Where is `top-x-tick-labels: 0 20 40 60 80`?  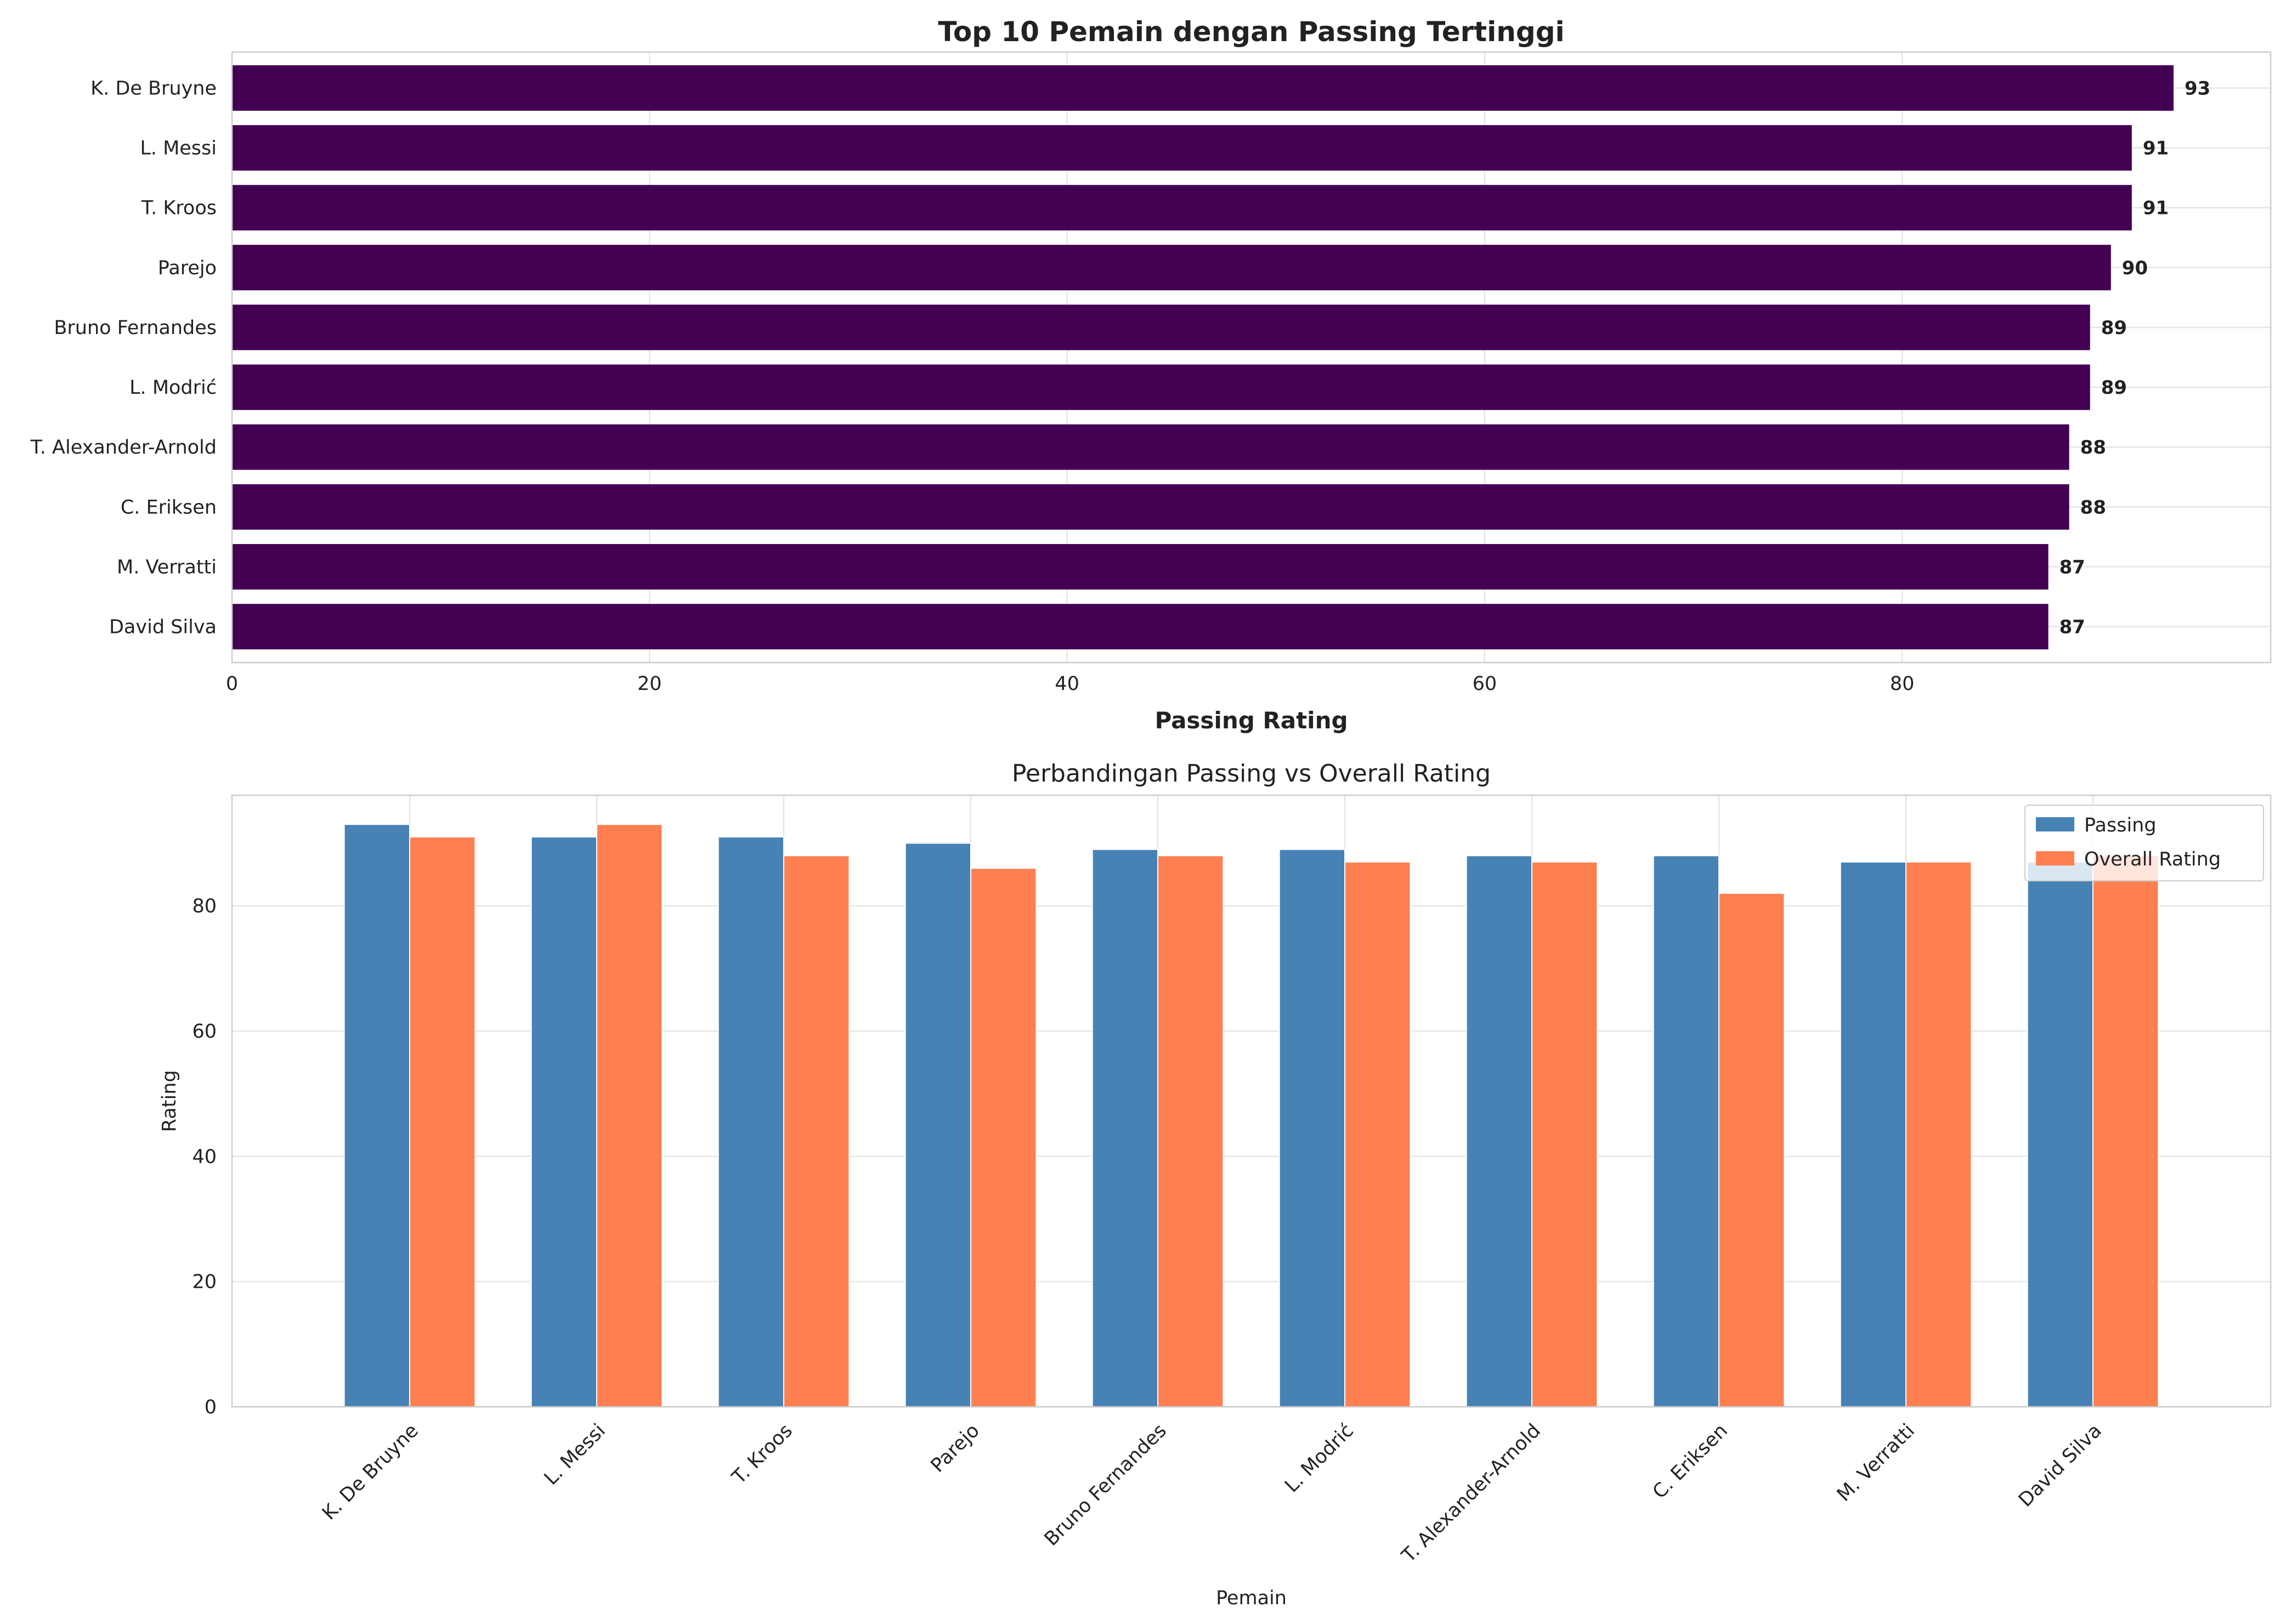
top-x-tick-labels: 0 20 40 60 80 is located at coordinates (1070, 684).